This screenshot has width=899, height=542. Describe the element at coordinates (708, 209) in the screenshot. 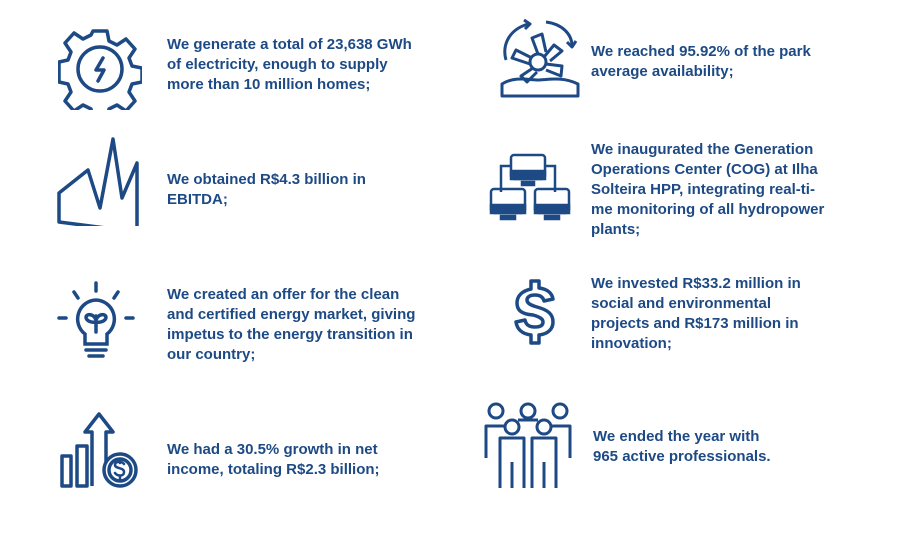

I see `text-line: me monitoring of all hydropower` at that location.